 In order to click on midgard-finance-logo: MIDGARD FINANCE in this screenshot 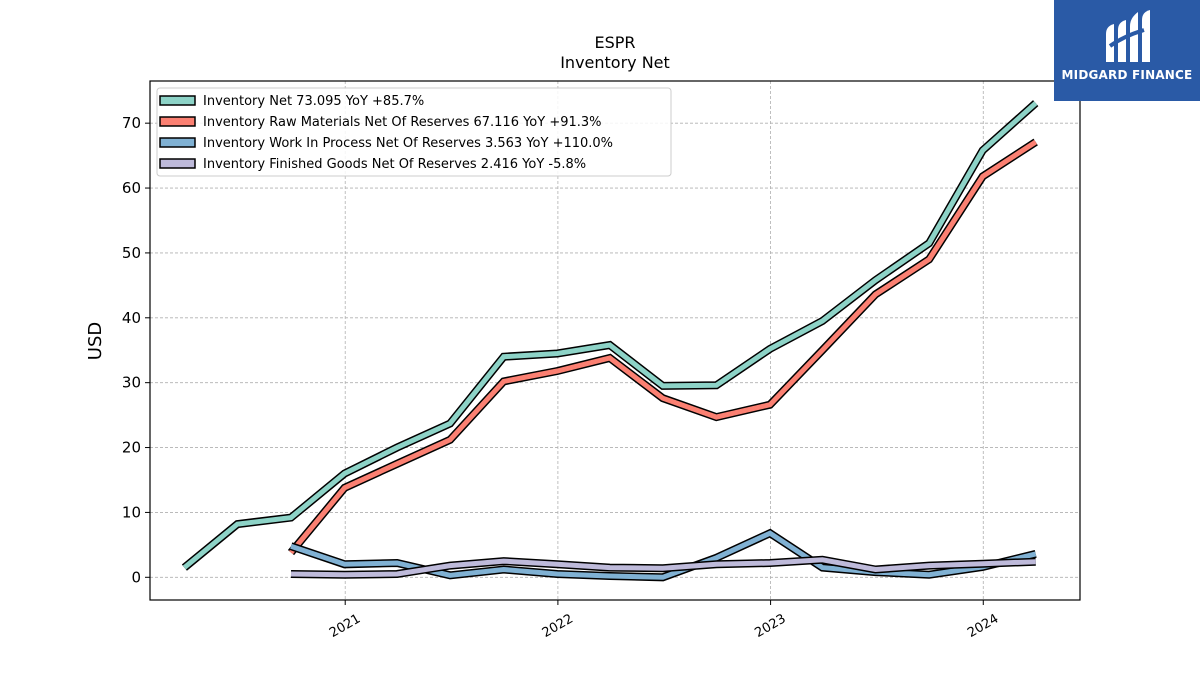, I will do `click(1127, 50)`.